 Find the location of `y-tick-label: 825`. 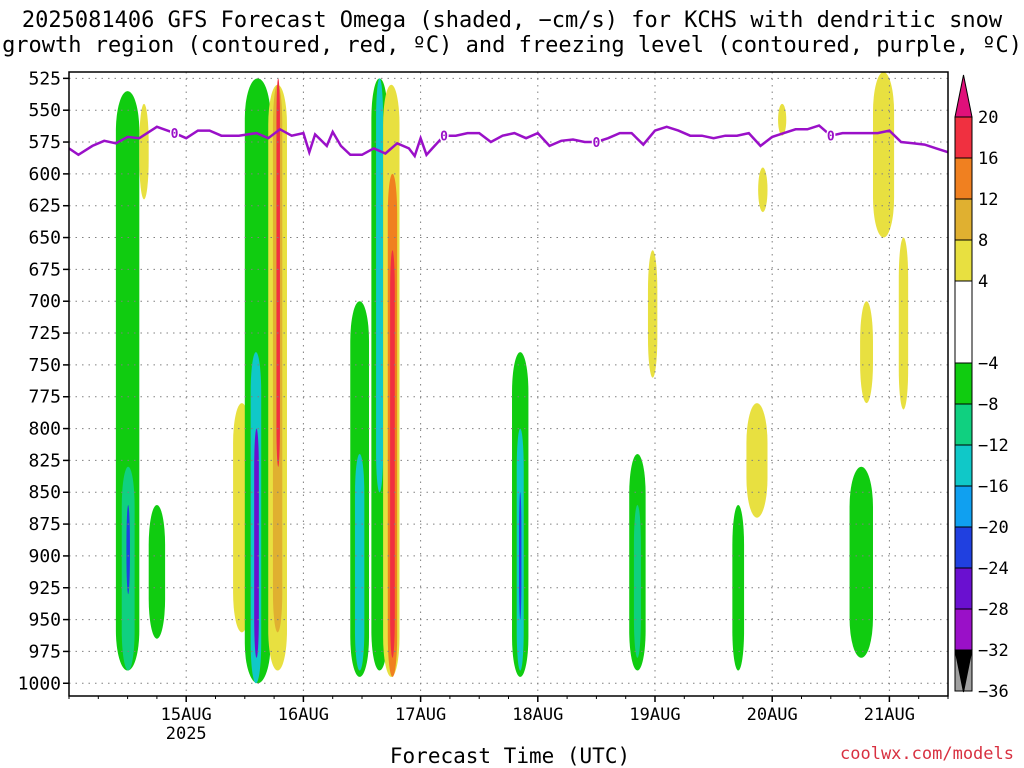

y-tick-label: 825 is located at coordinates (44, 460).